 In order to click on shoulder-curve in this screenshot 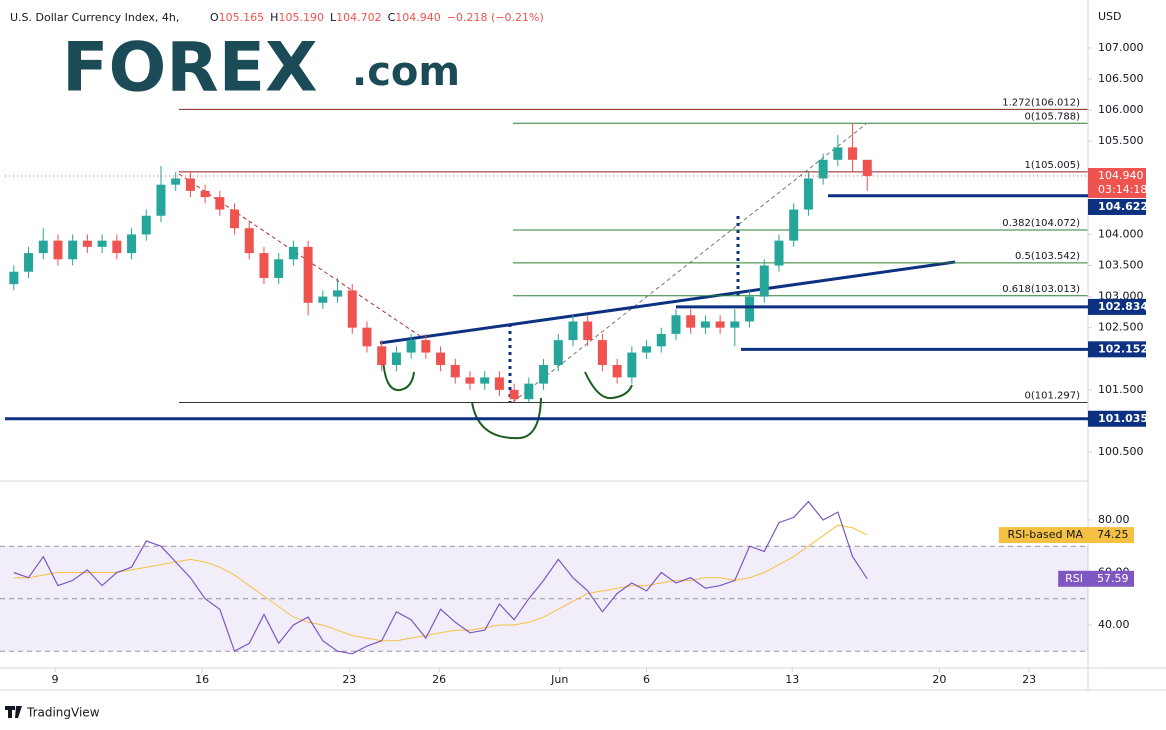, I will do `click(398, 374)`.